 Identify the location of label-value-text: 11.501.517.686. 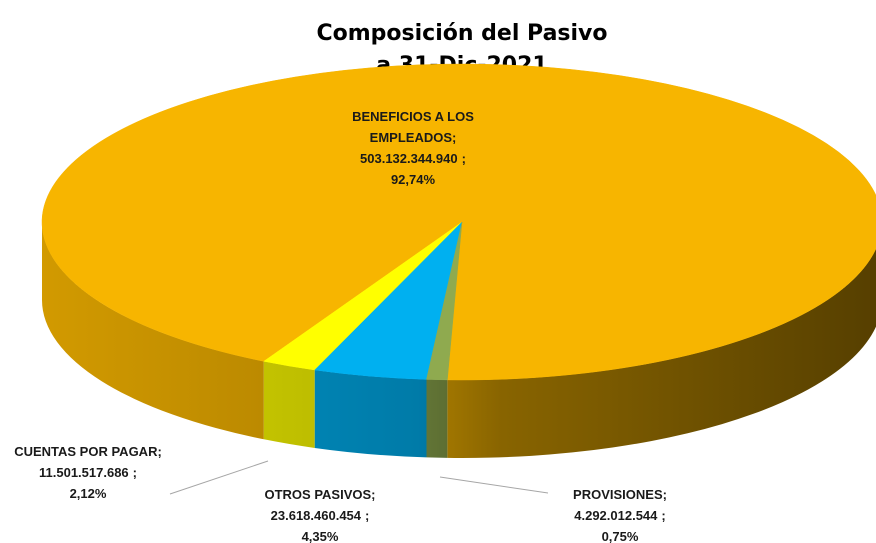
(84, 472).